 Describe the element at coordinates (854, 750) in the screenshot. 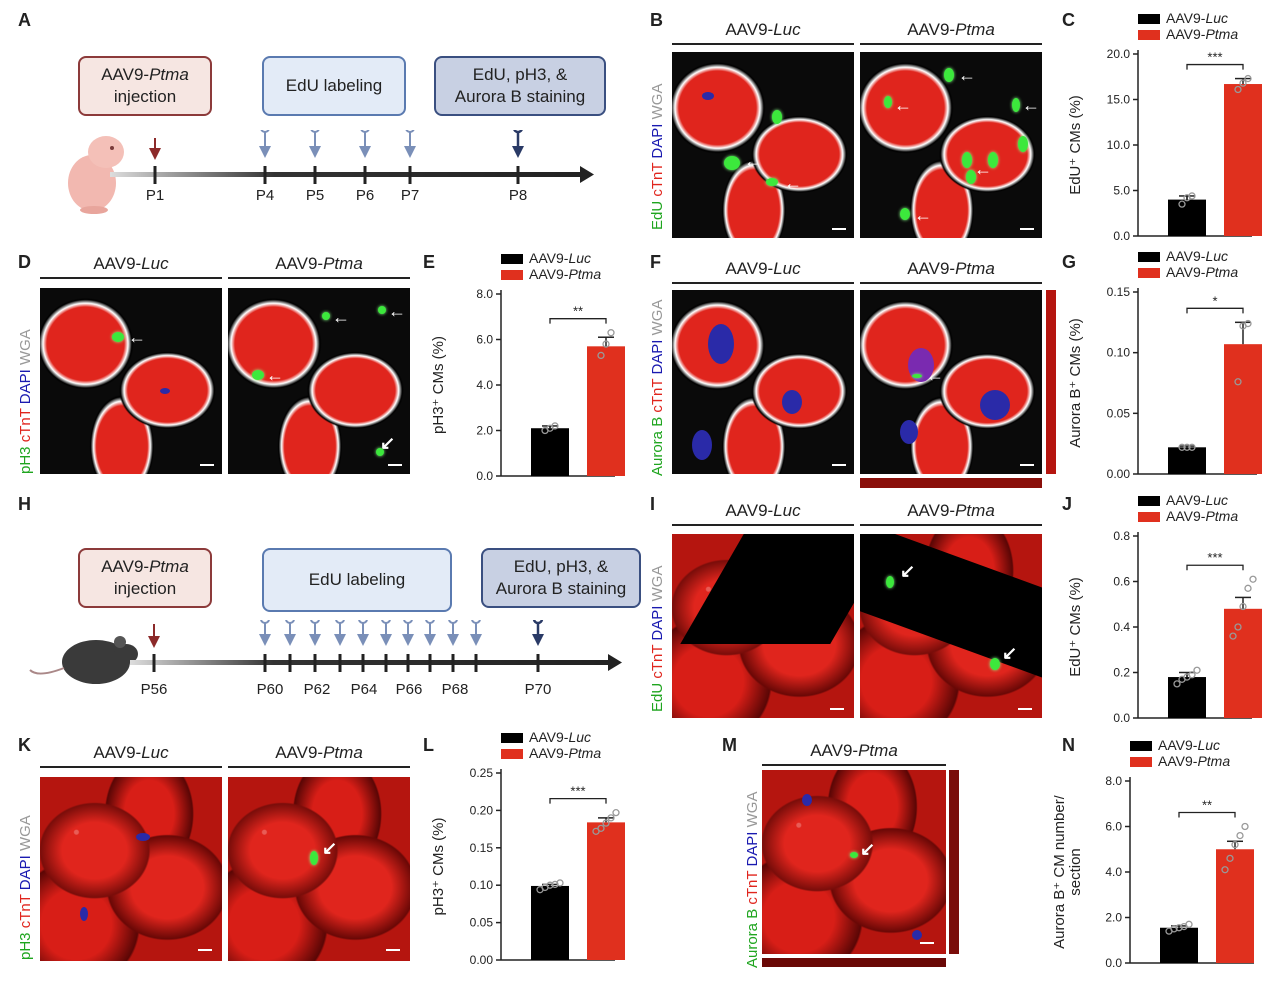

I see `header-m-ptma: AAV9-Ptma` at that location.